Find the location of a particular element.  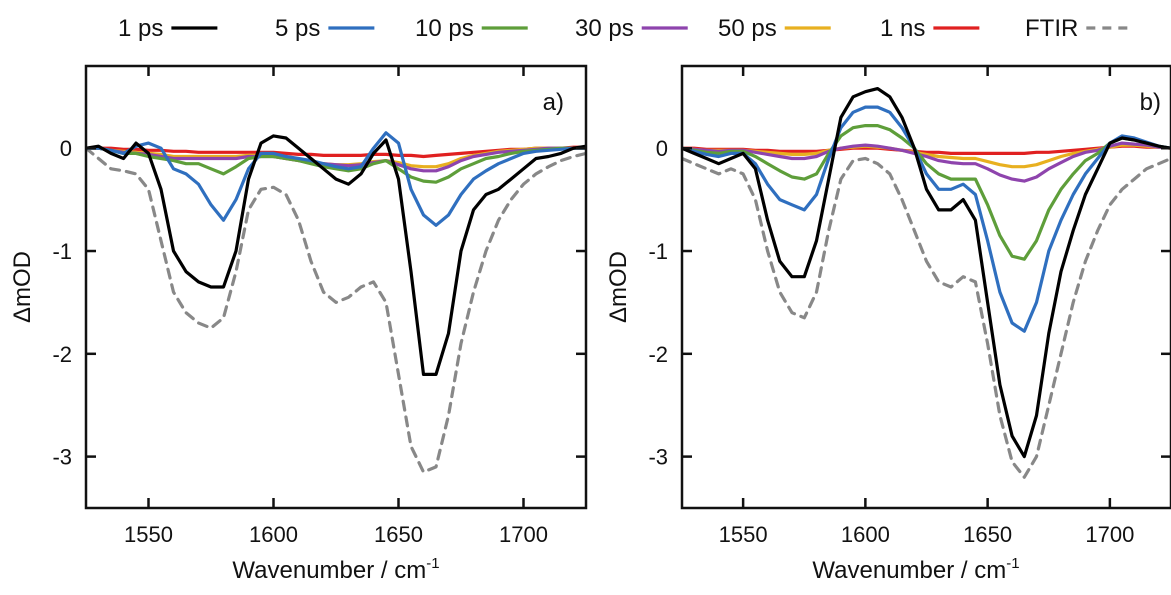

legend: 1 ps 5 ps 10 ps 30 ps 50 ps 1 ns FTIR is located at coordinates (625, 28).